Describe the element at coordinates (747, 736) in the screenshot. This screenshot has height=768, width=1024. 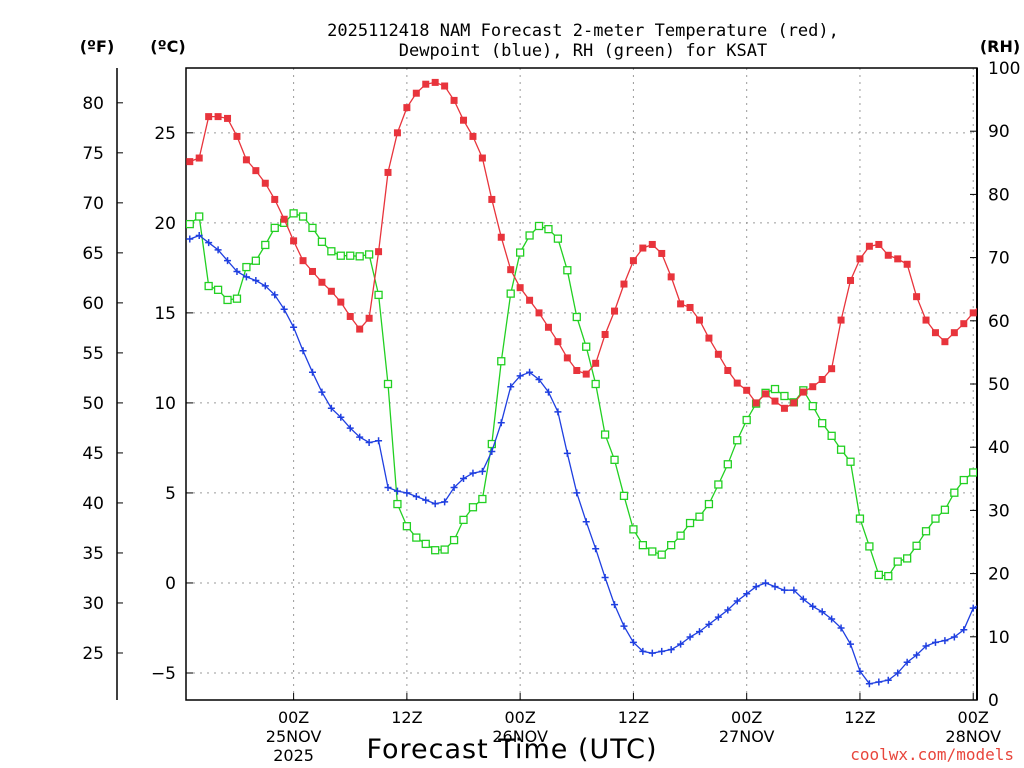
I see `x-tick-date: 27NOV` at that location.